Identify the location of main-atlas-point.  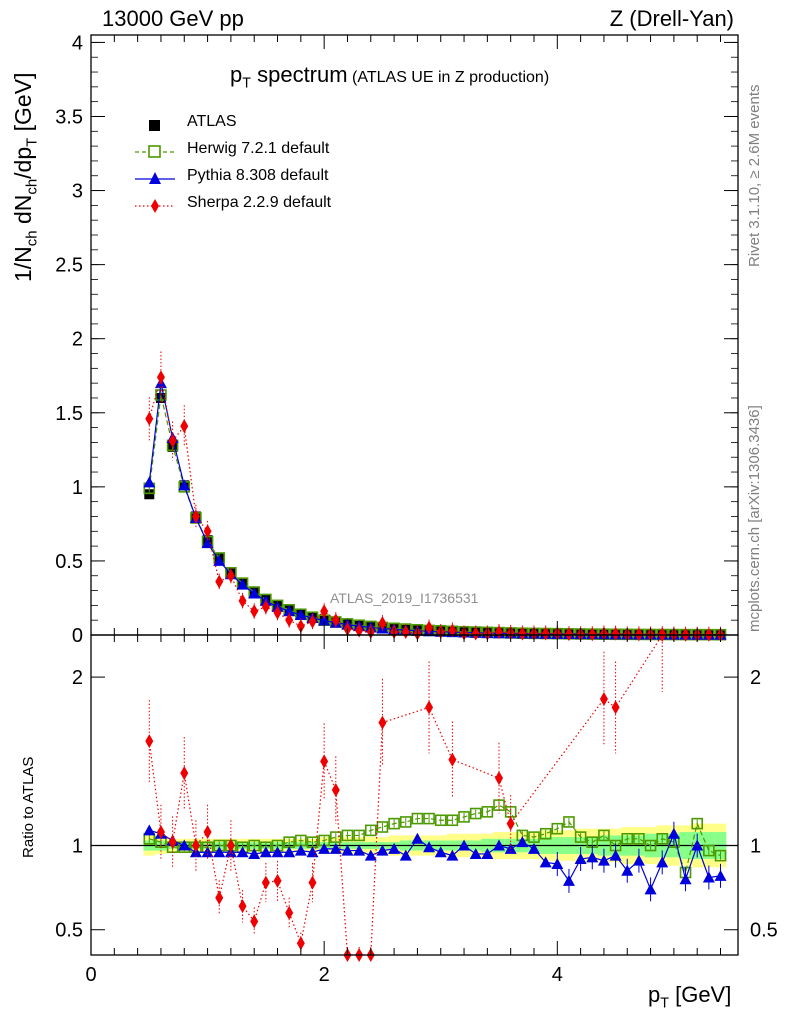
(149, 494).